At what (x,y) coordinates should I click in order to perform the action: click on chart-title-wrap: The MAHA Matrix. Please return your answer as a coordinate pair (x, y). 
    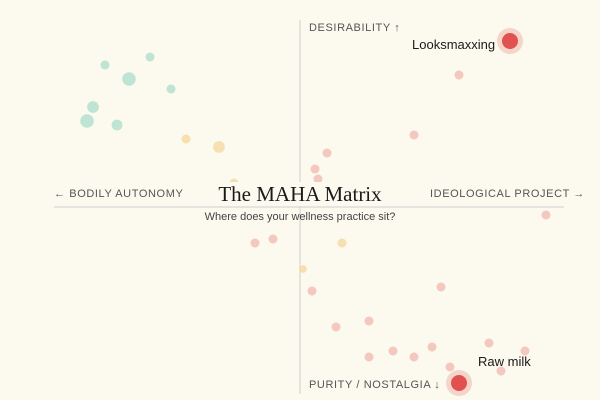
    Looking at the image, I should click on (300, 194).